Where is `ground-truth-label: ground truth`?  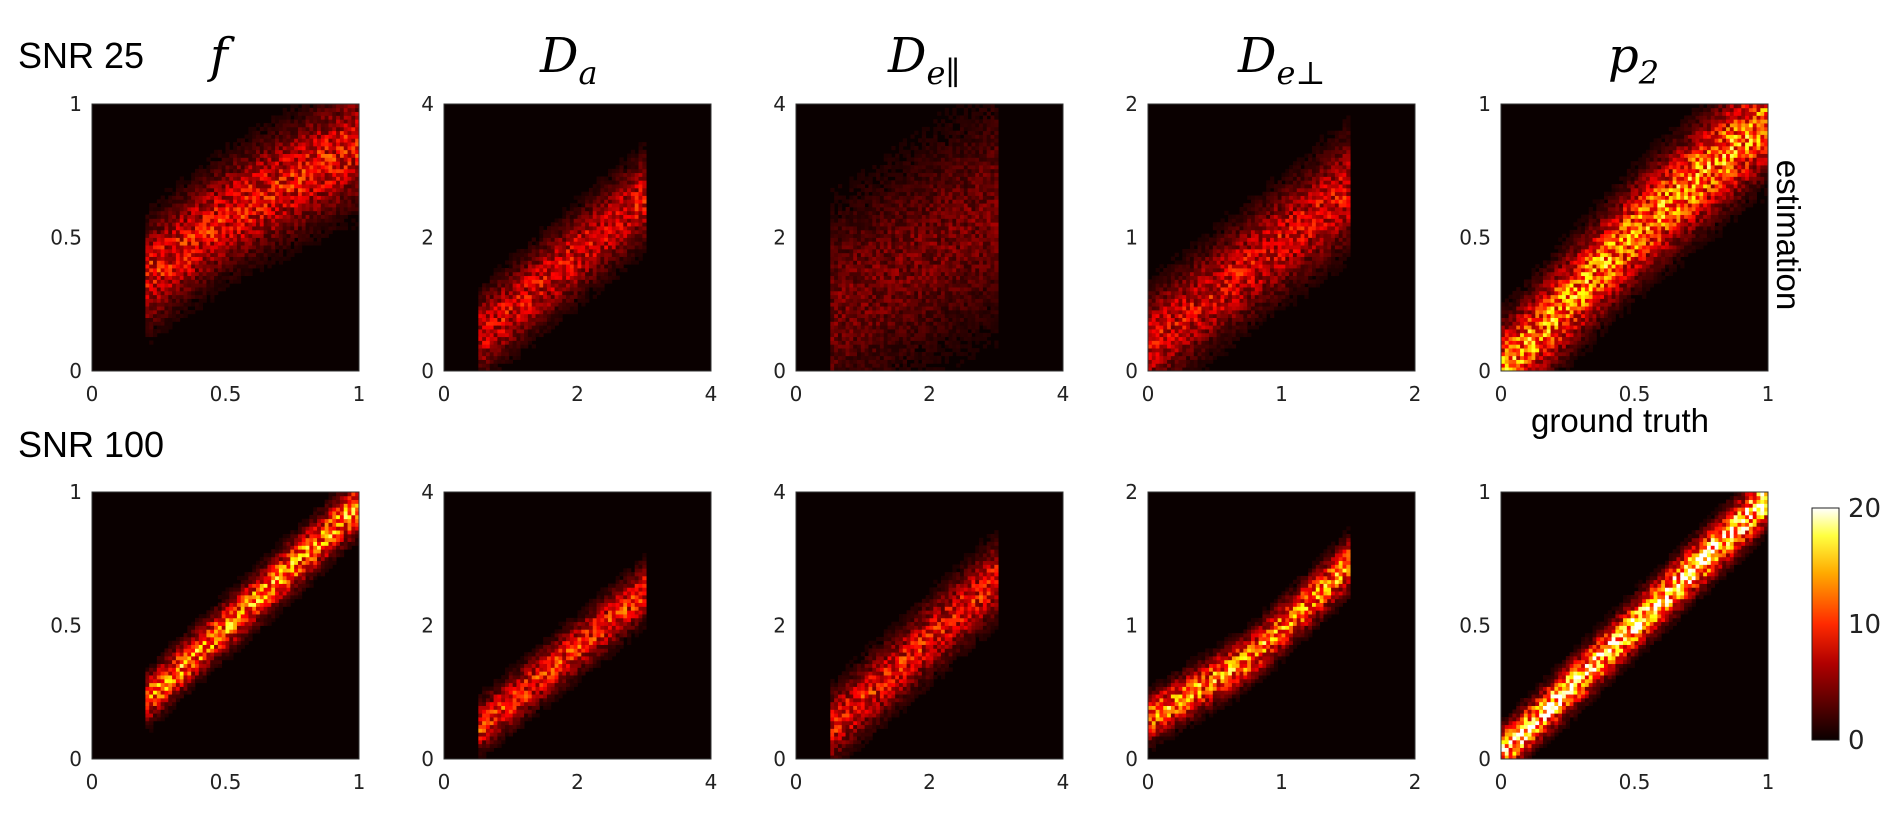
ground-truth-label: ground truth is located at coordinates (1620, 420).